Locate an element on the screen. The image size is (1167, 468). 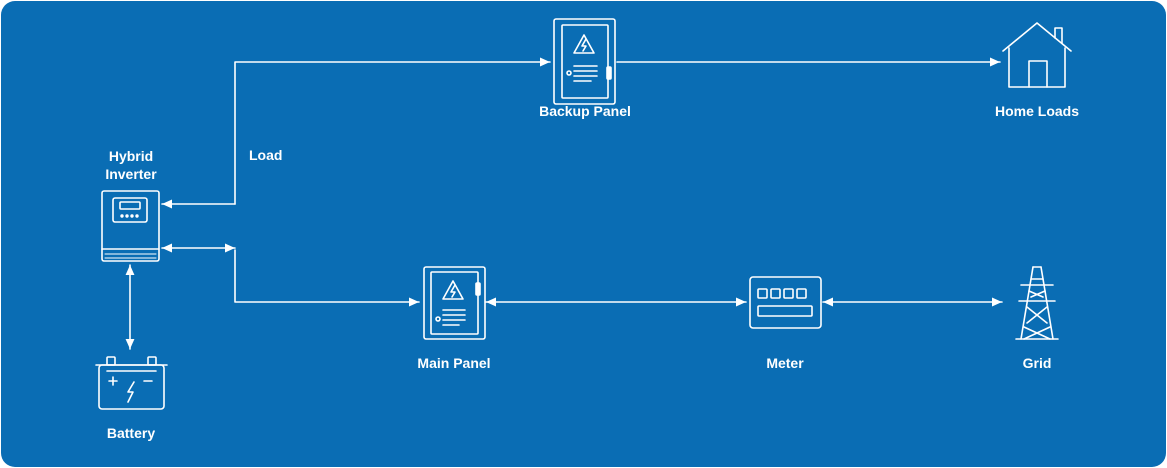
electrical-panel-icon-backup is located at coordinates (584, 61).